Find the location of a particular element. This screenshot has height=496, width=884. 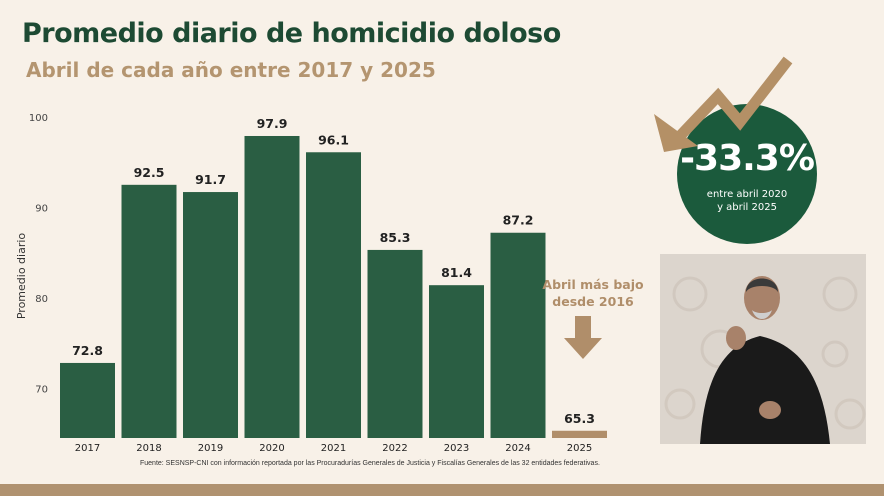

x-tick-label: 2017 is located at coordinates (87, 448).